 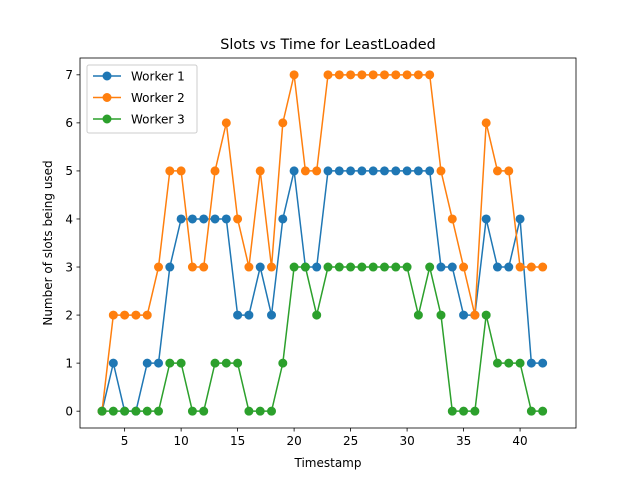 I want to click on legend-item-1: Worker 1, so click(x=139, y=76).